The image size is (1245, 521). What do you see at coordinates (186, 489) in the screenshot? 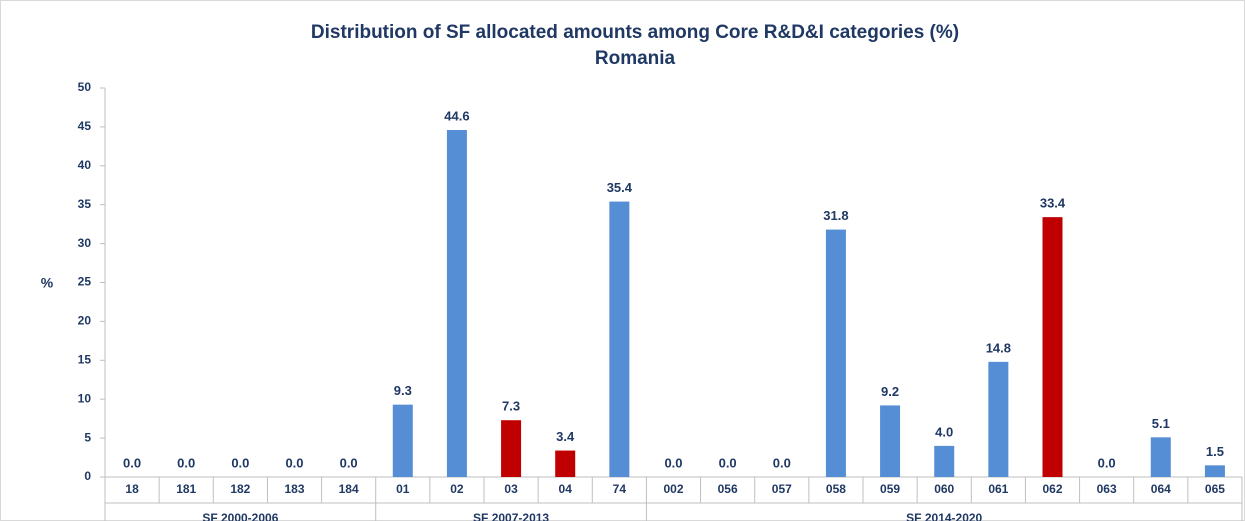
I see `x-tick-label: 181` at bounding box center [186, 489].